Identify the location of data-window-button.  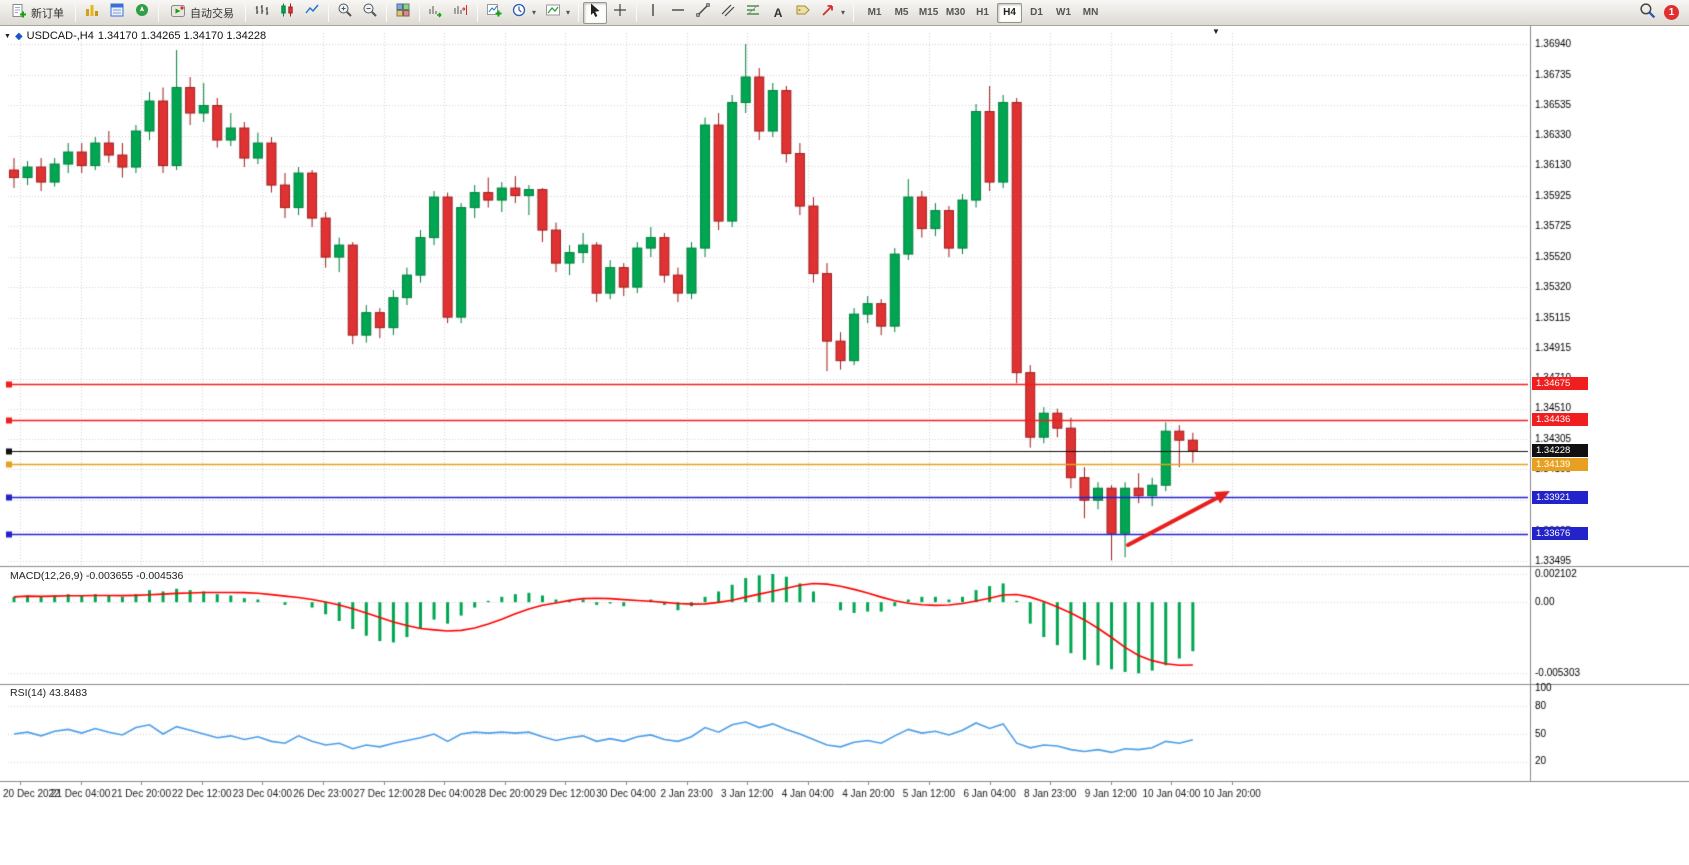
(117, 13).